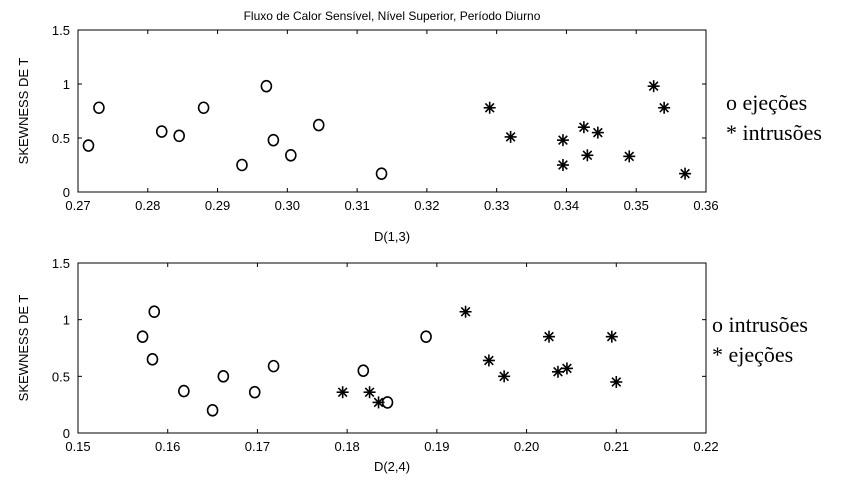 The width and height of the screenshot is (859, 482). I want to click on x-tick-label: 0.27, so click(77, 205).